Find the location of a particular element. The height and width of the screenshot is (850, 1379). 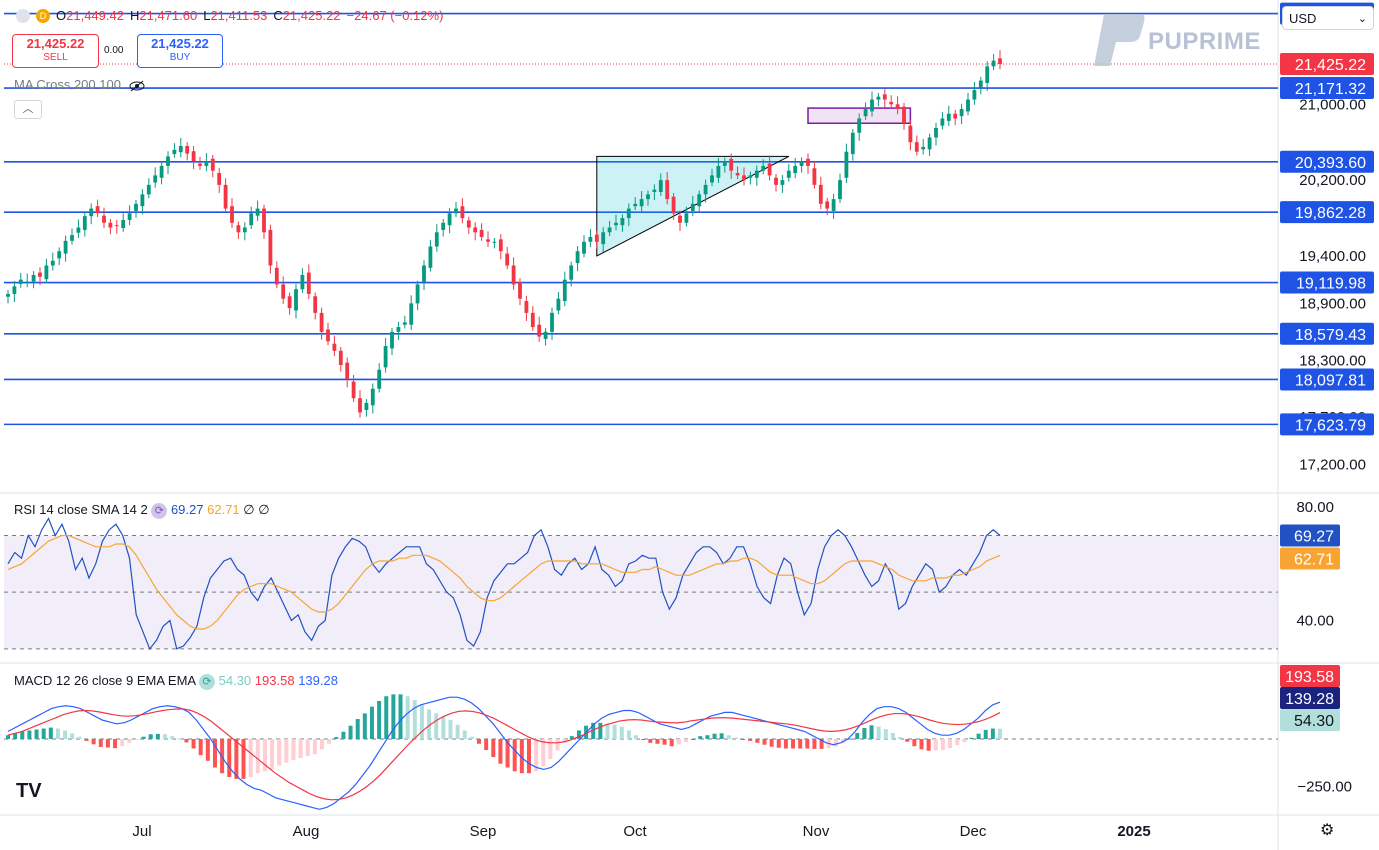

rsi-tick-label: 40.00 is located at coordinates (1315, 621).